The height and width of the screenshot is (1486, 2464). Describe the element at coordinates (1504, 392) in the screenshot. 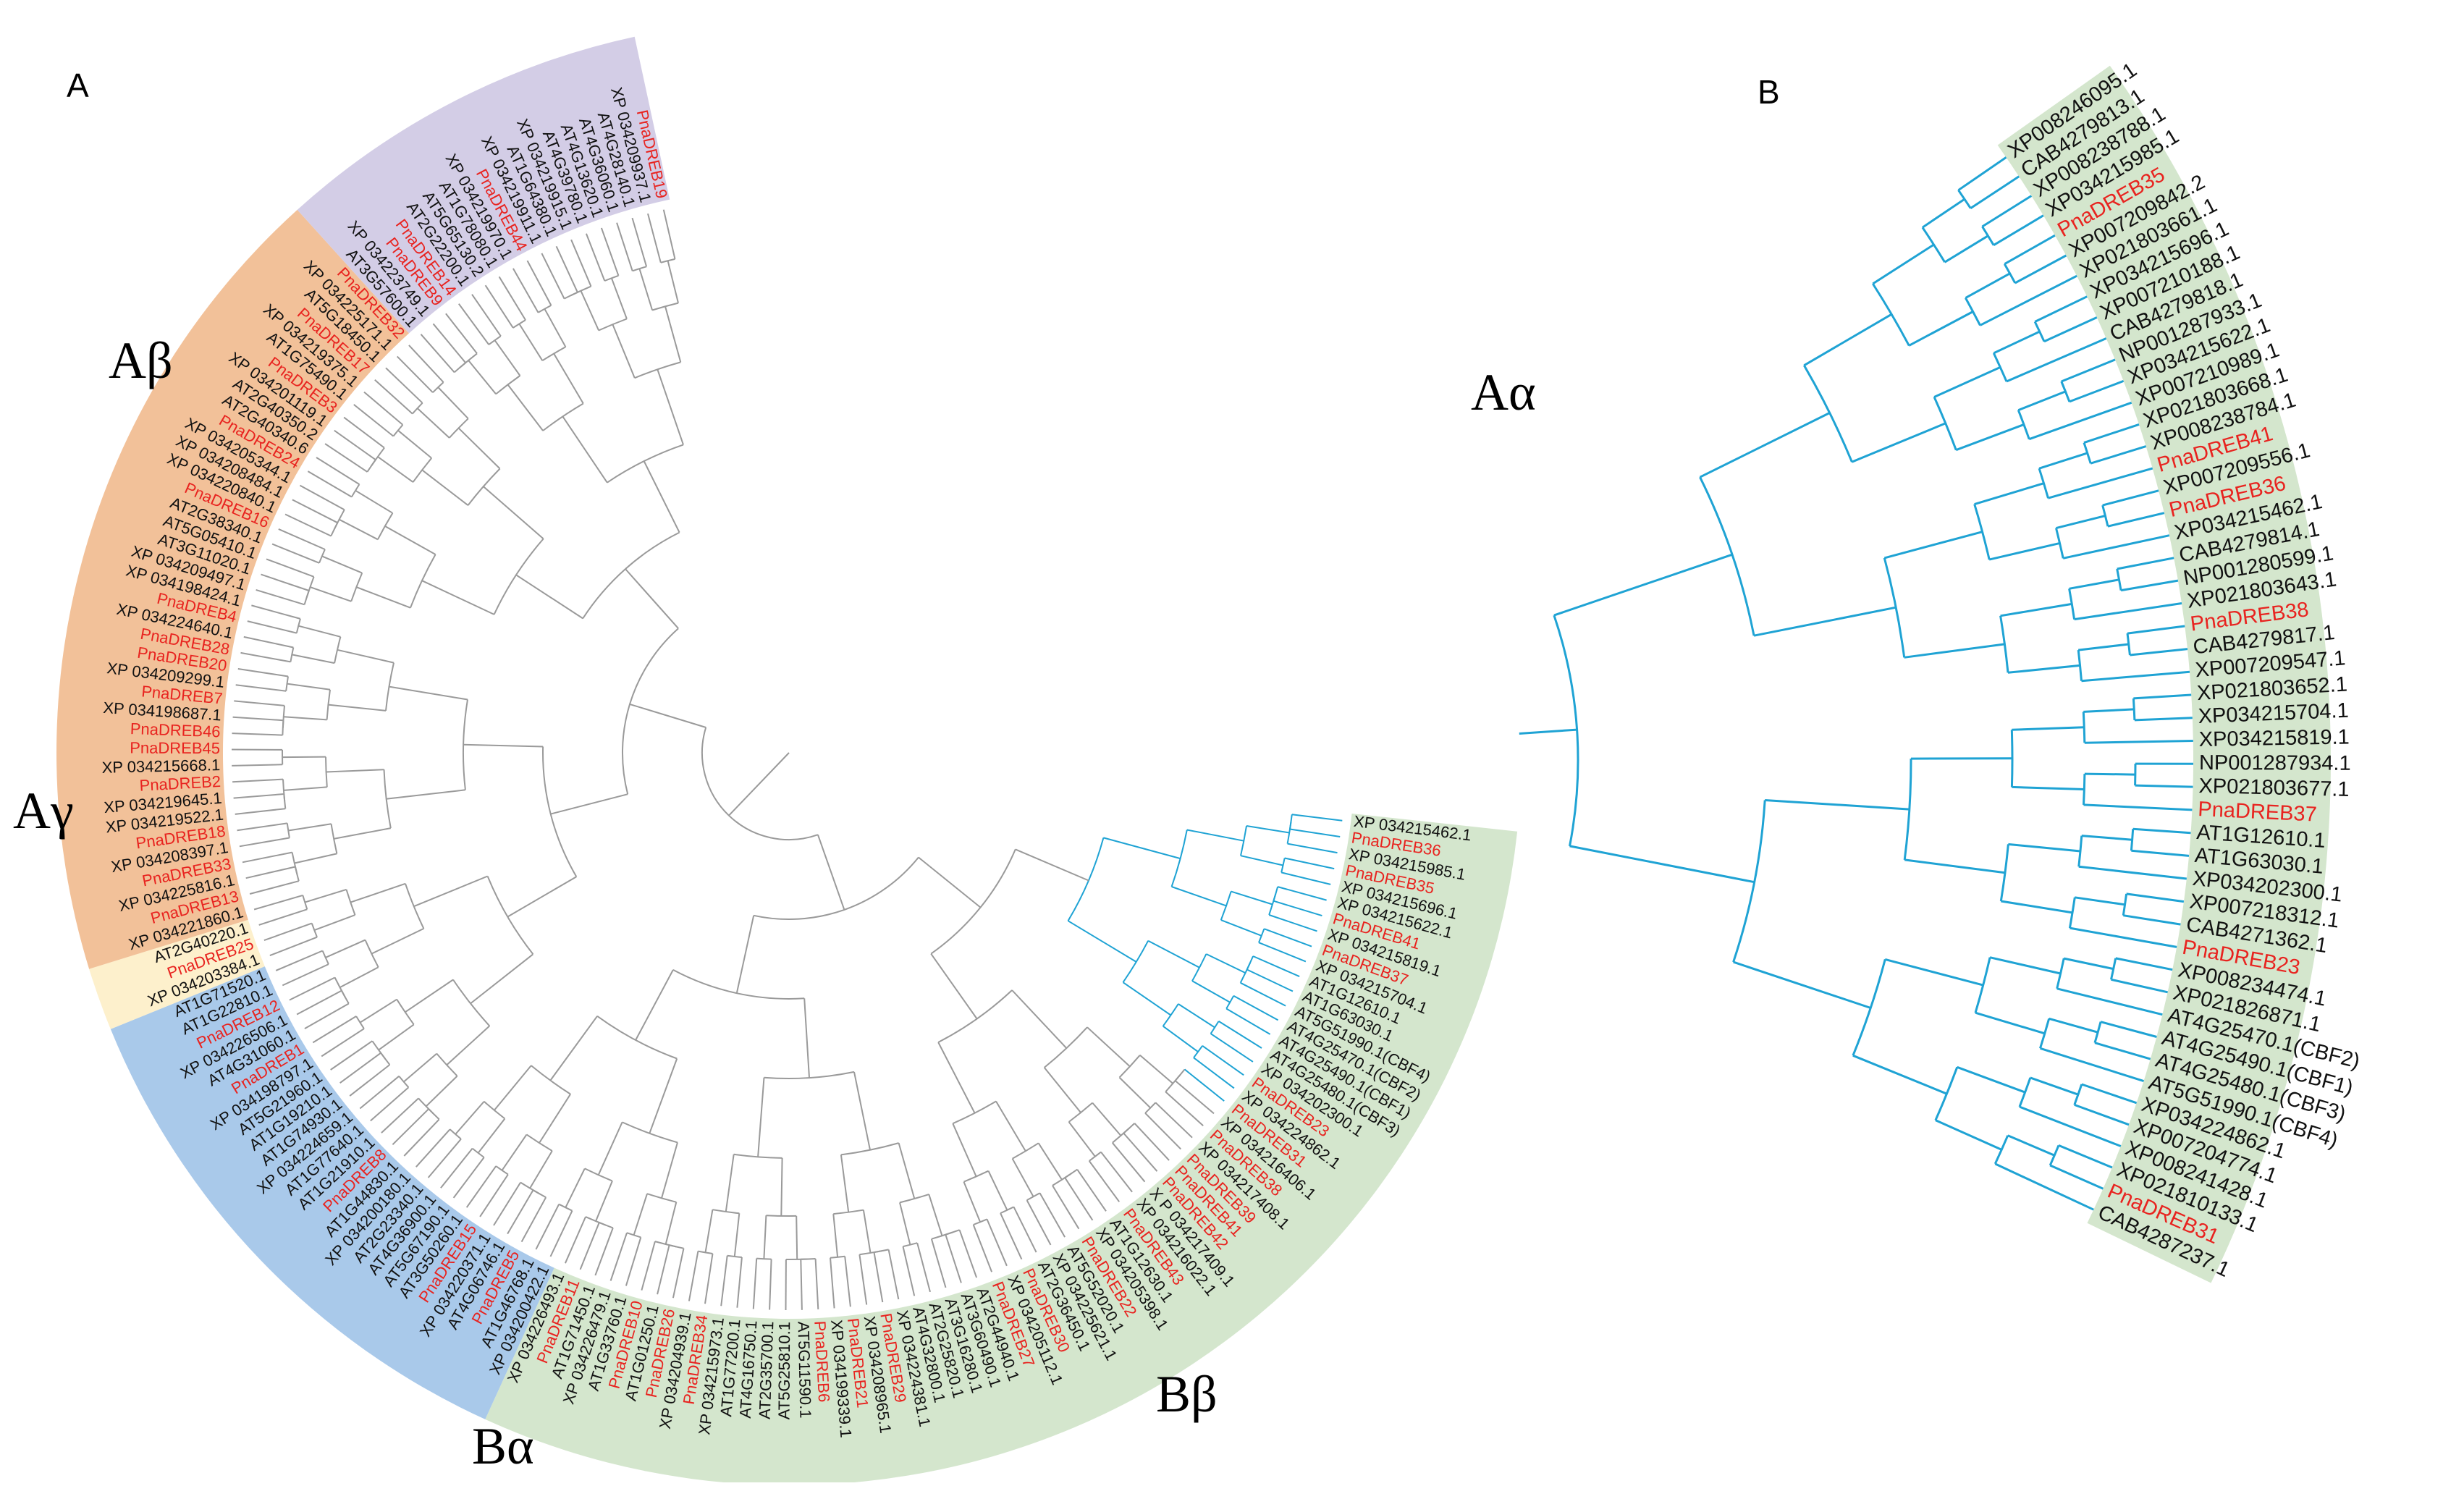

I see `clade-label-a-alpha: Aα` at that location.